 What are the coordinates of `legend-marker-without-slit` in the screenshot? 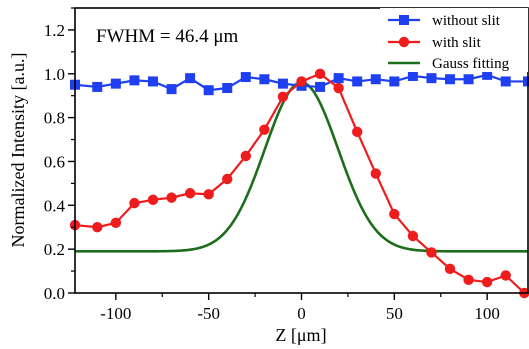 It's located at (404, 20).